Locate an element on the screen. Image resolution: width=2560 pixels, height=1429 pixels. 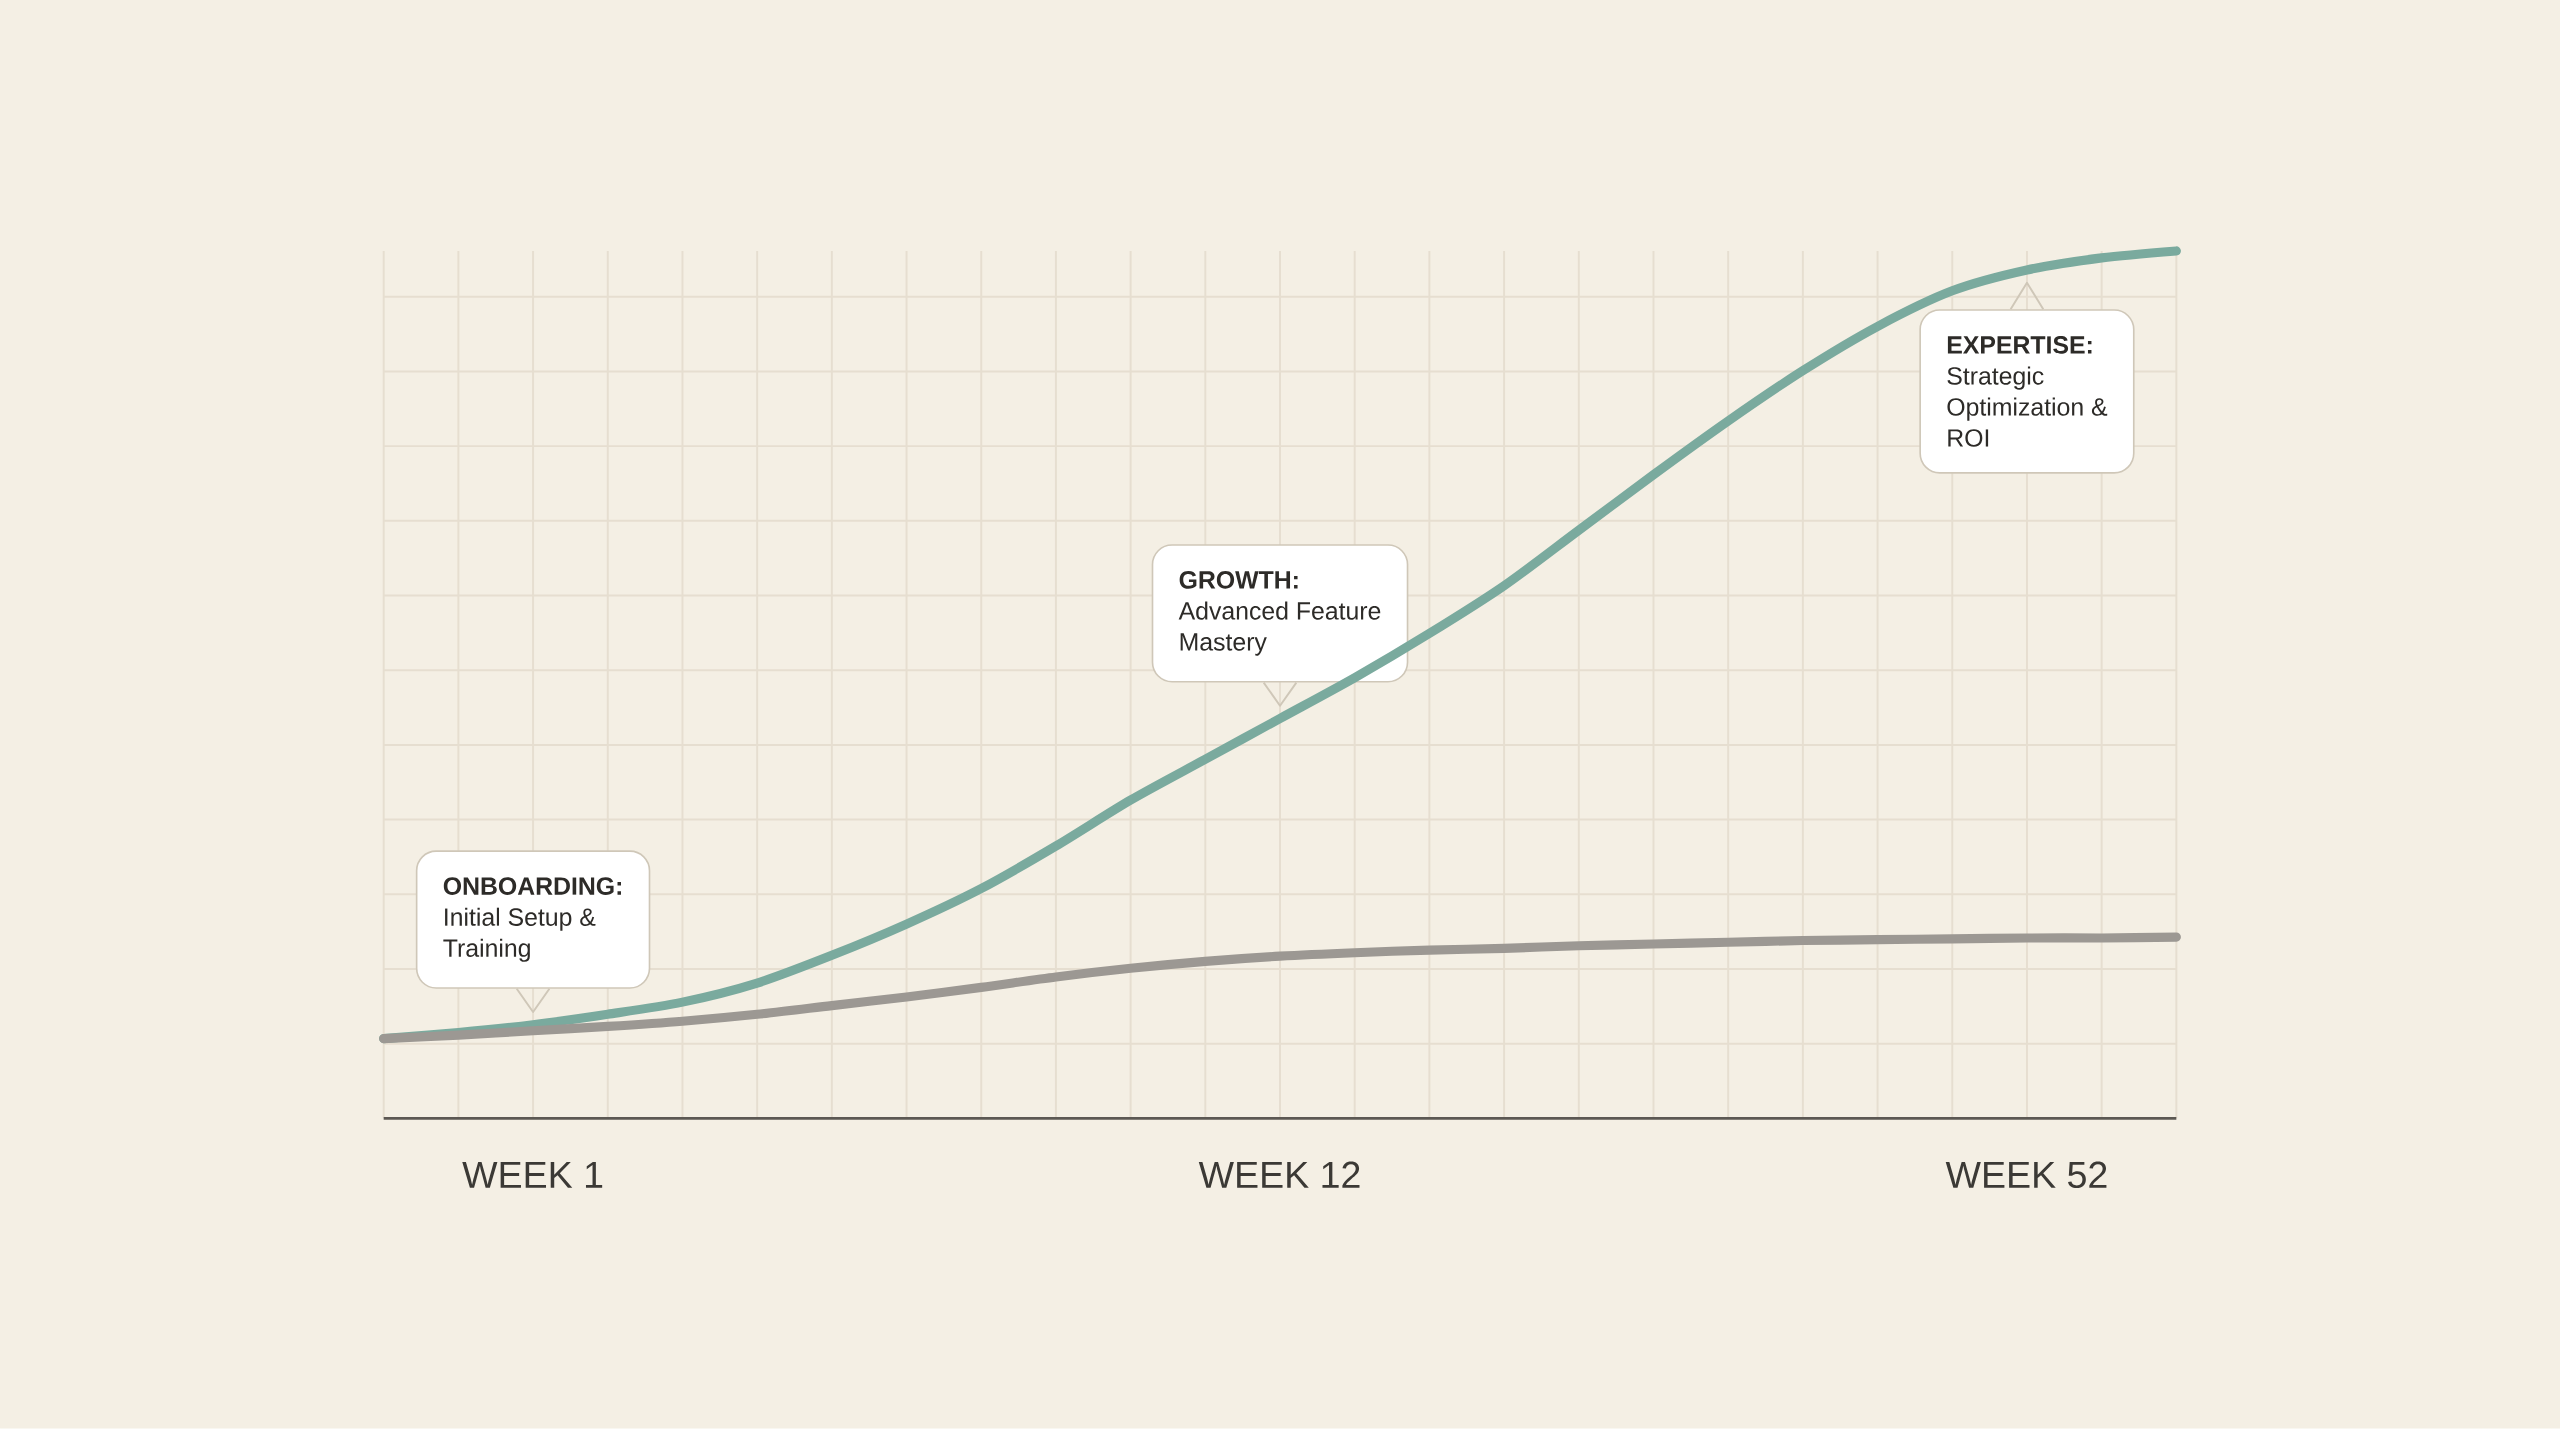
annotation: EXPERTISE: Strategic Optimization & ROI is located at coordinates (2027, 391).